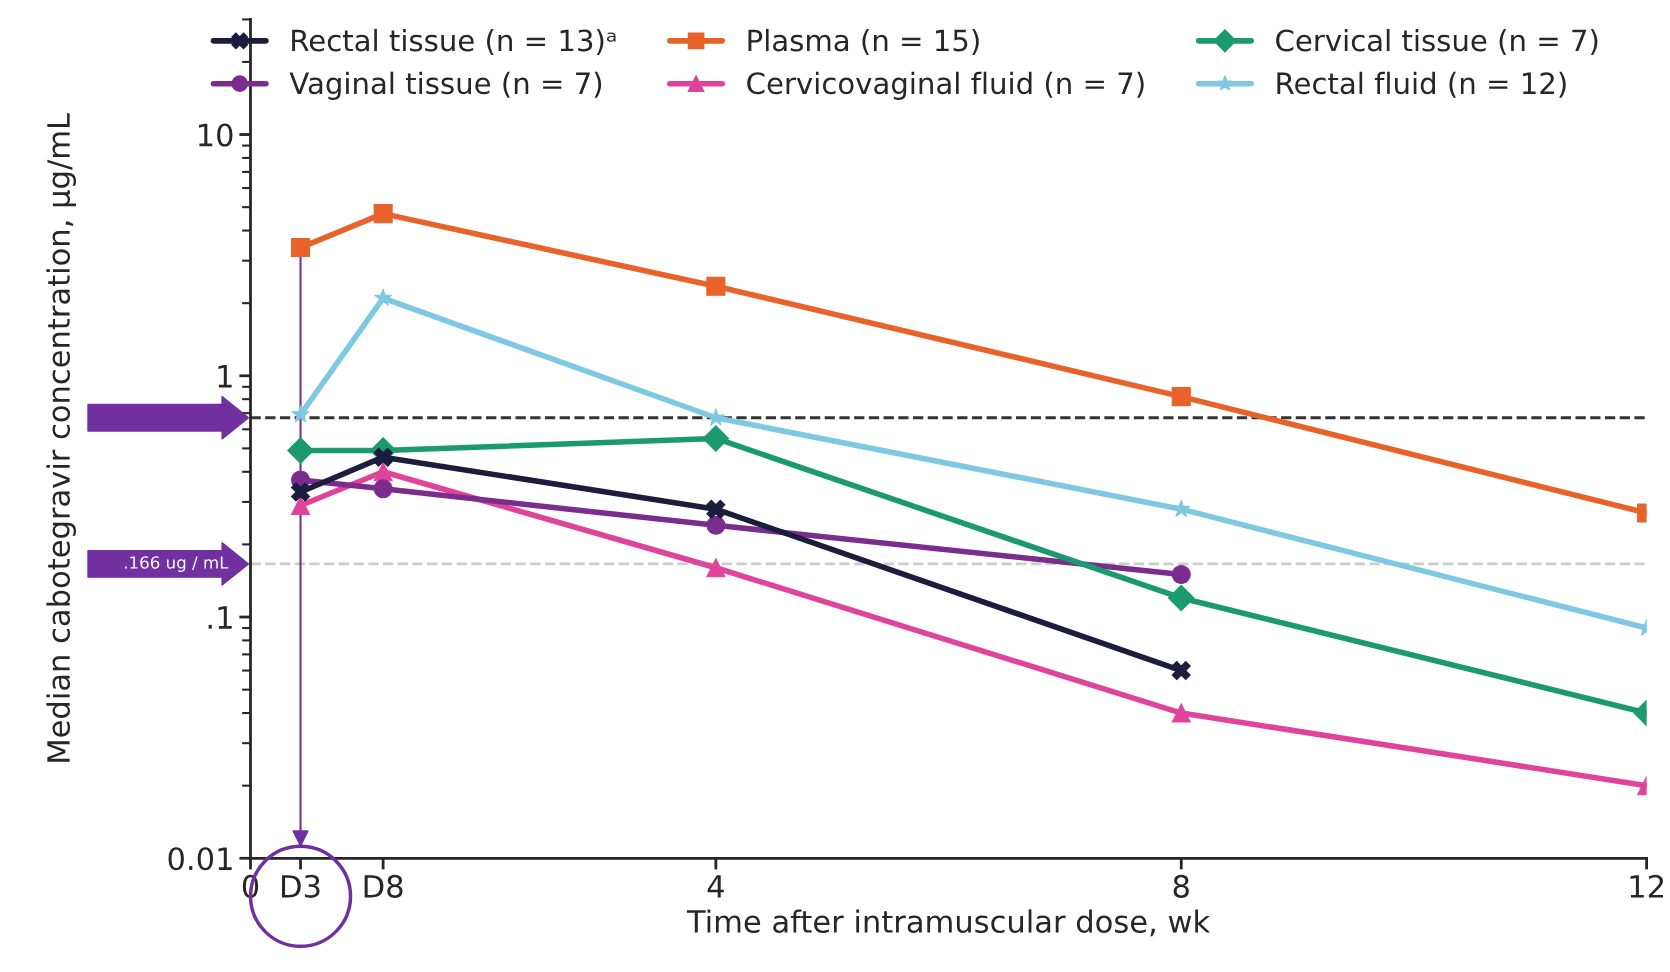 The height and width of the screenshot is (972, 1670). I want to click on ref-line-label: .166 ug / mL, so click(177, 564).